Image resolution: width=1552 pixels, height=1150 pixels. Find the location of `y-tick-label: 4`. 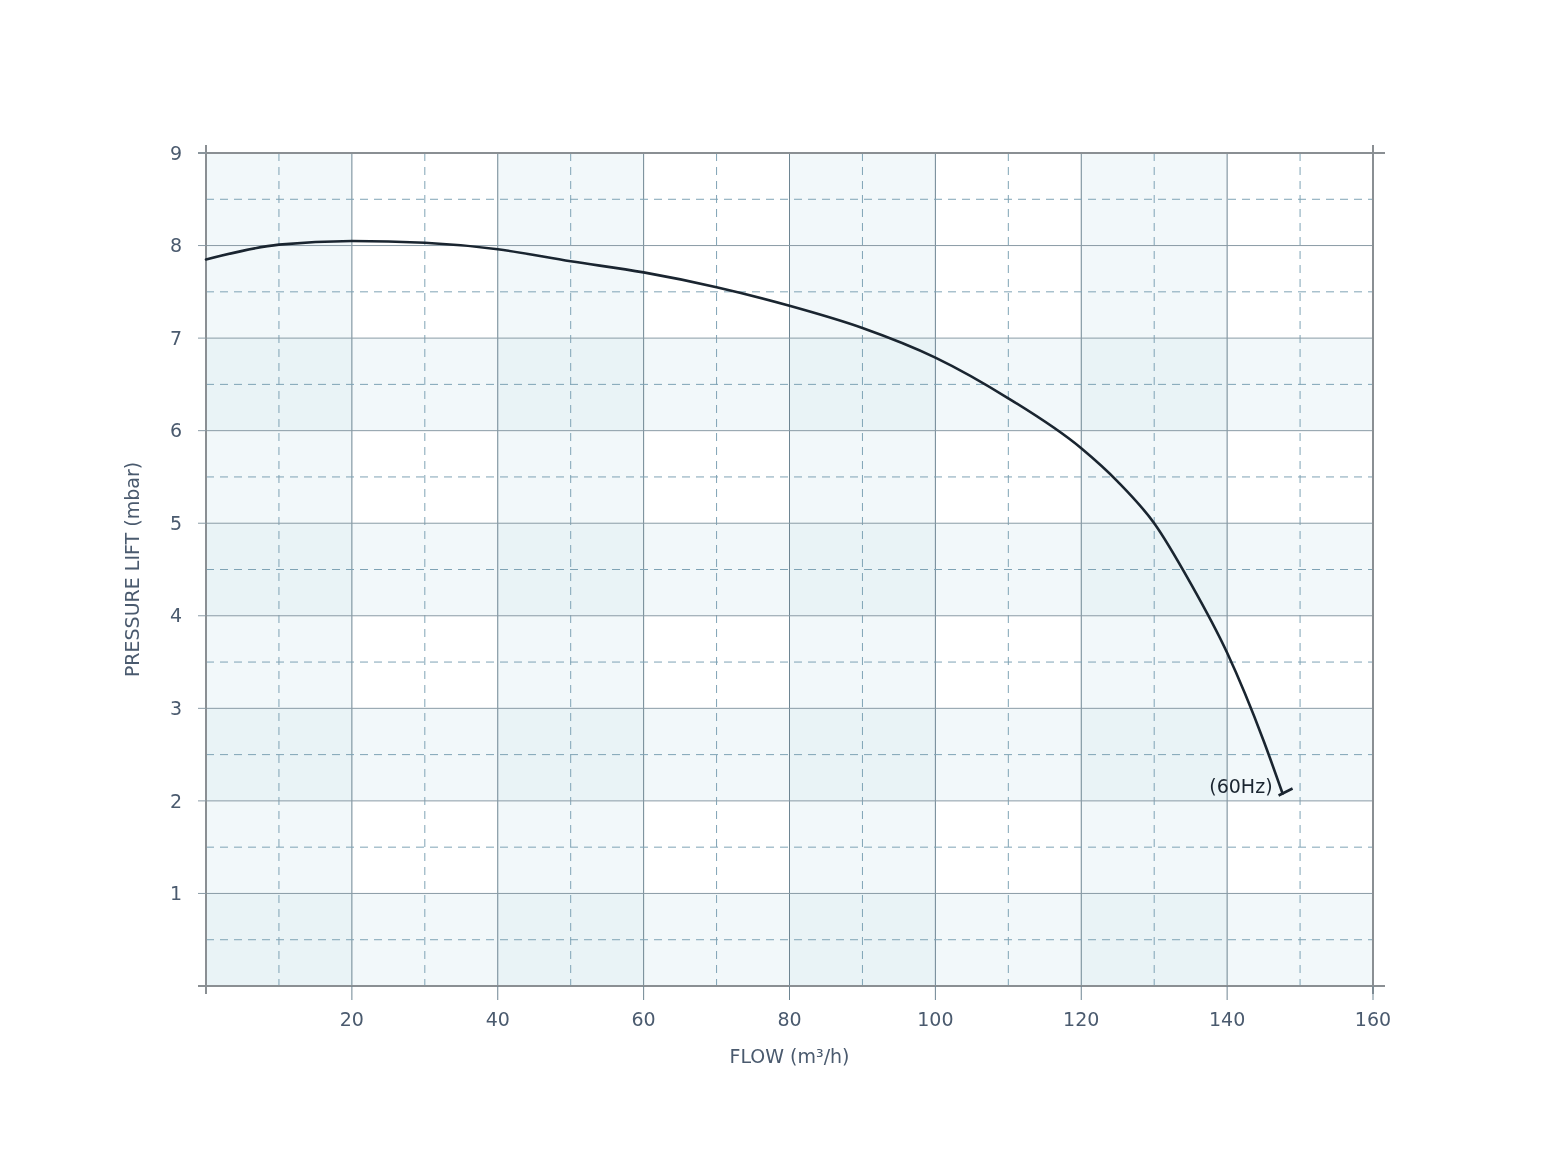

y-tick-label: 4 is located at coordinates (176, 615).